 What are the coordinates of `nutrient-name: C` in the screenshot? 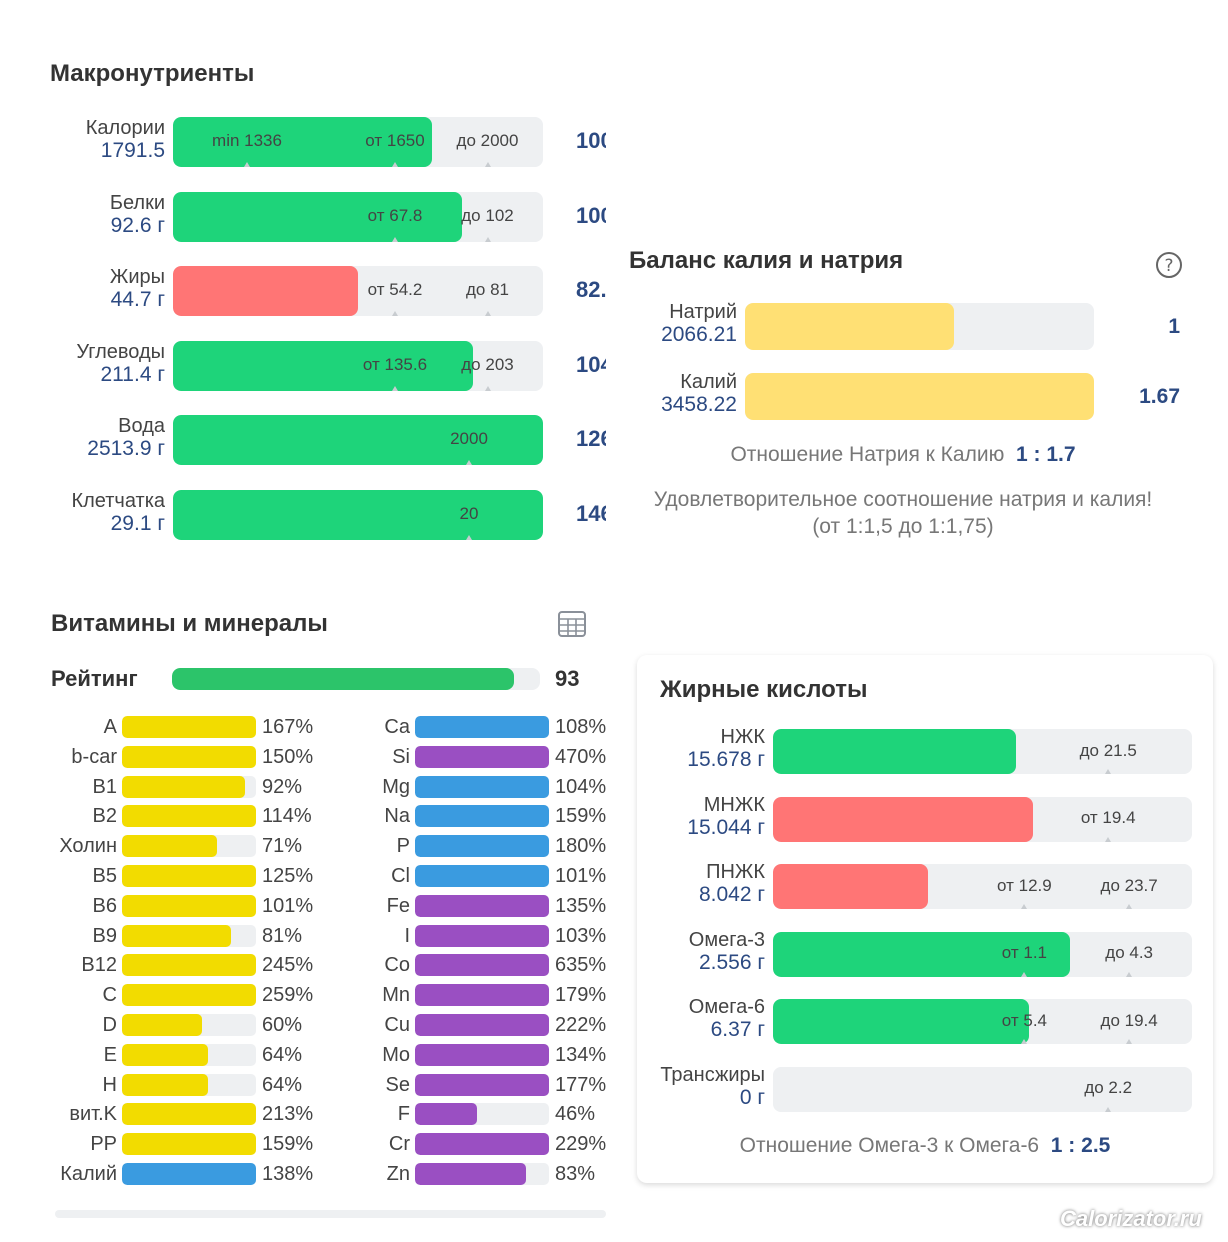 It's located at (109, 995).